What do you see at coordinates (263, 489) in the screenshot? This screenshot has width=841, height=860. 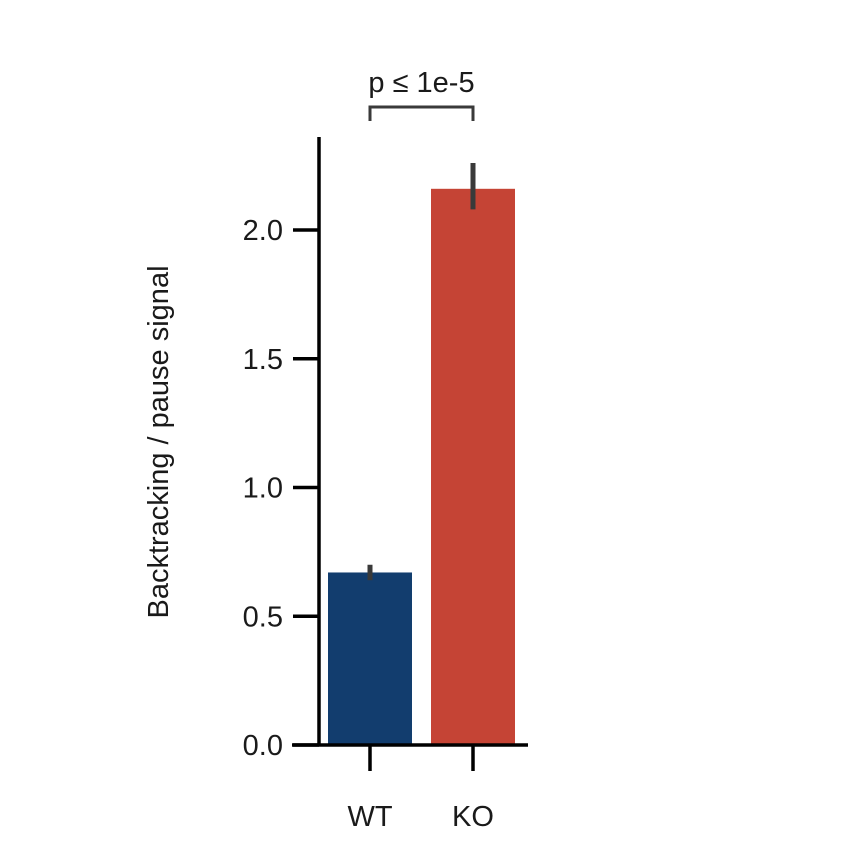 I see `y-tick-label: 1.0` at bounding box center [263, 489].